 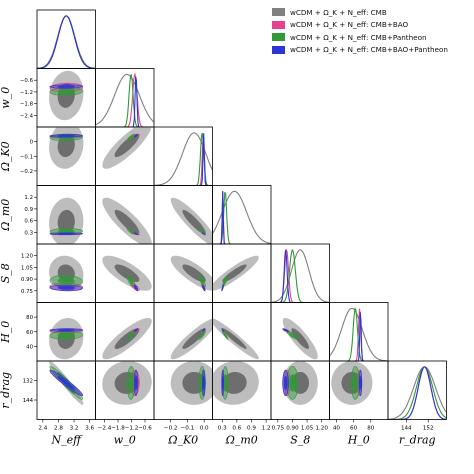 What do you see at coordinates (204, 429) in the screenshot?
I see `x-tick-label: 0.0` at bounding box center [204, 429].